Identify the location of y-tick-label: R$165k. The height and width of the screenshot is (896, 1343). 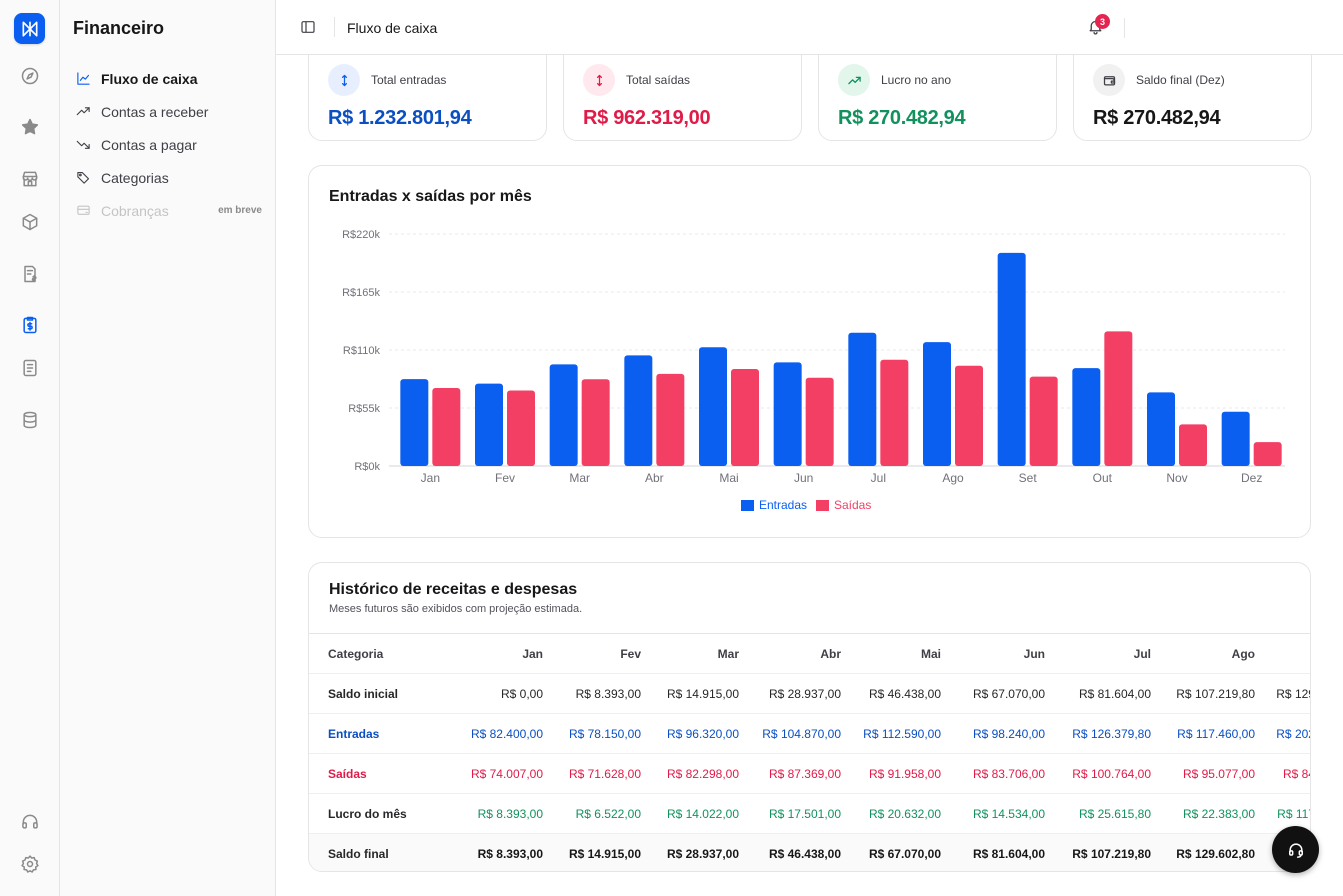
(361, 293).